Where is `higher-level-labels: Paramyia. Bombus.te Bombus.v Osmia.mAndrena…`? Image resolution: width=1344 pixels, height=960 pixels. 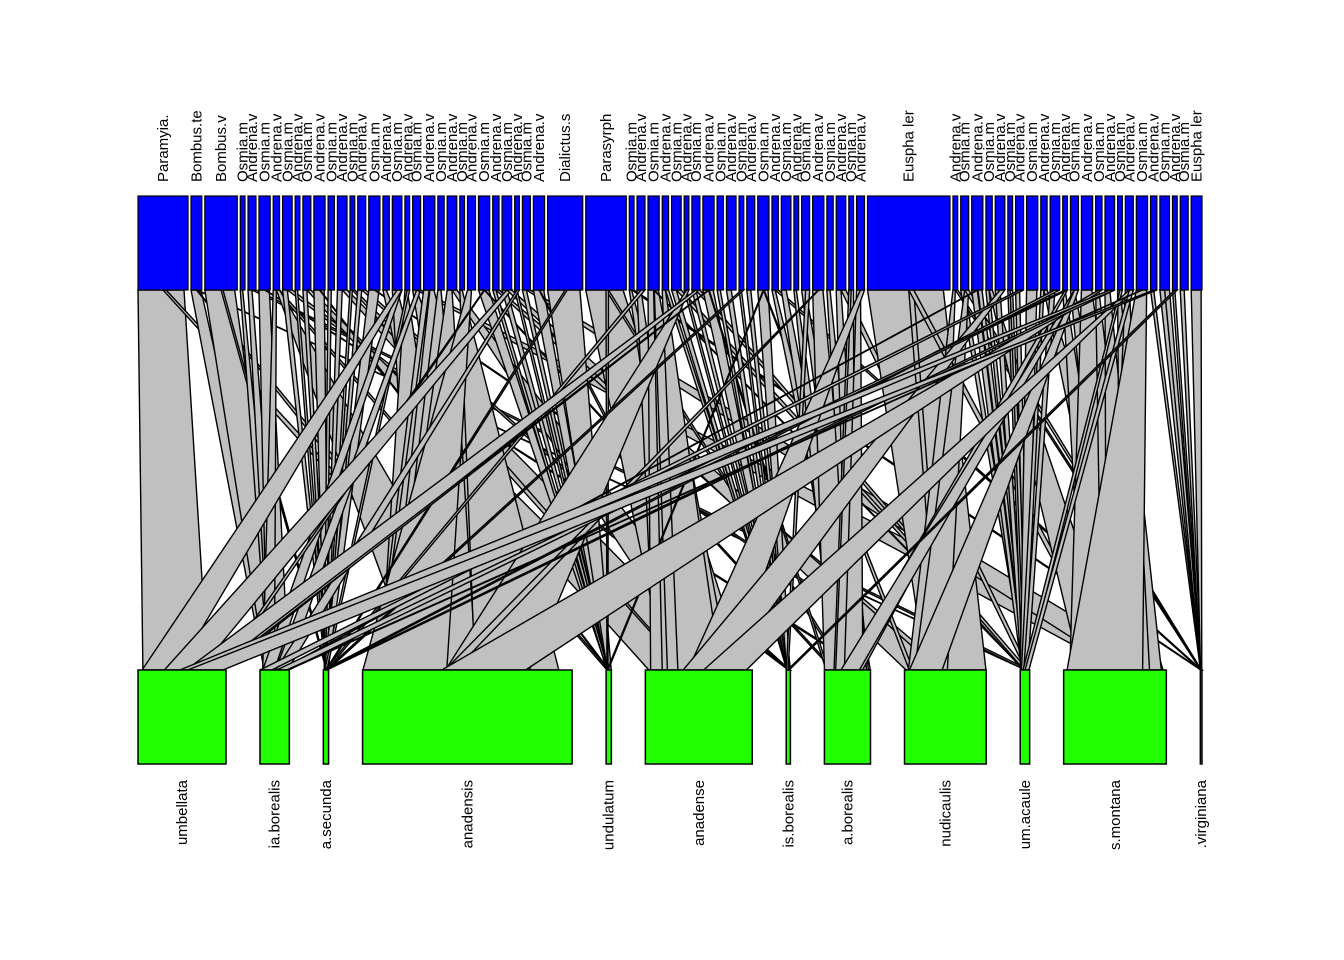
higher-level-labels: Paramyia. Bombus.te Bombus.v Osmia.mAndrena… is located at coordinates (680, 146).